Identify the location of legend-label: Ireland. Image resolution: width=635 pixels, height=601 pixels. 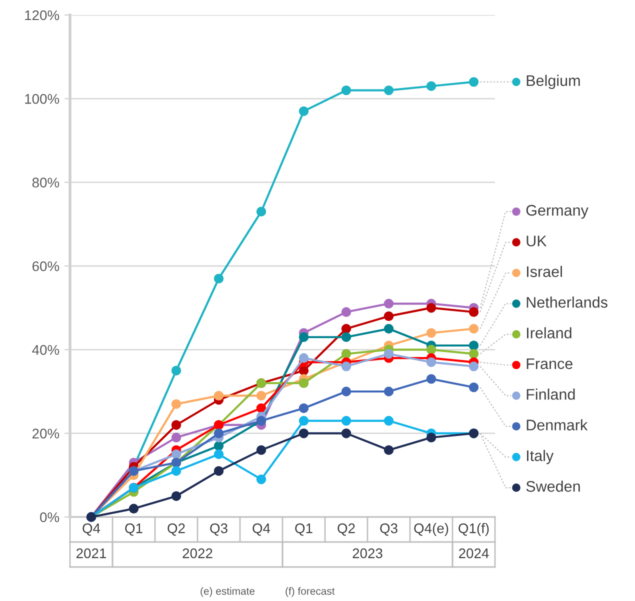
(549, 332).